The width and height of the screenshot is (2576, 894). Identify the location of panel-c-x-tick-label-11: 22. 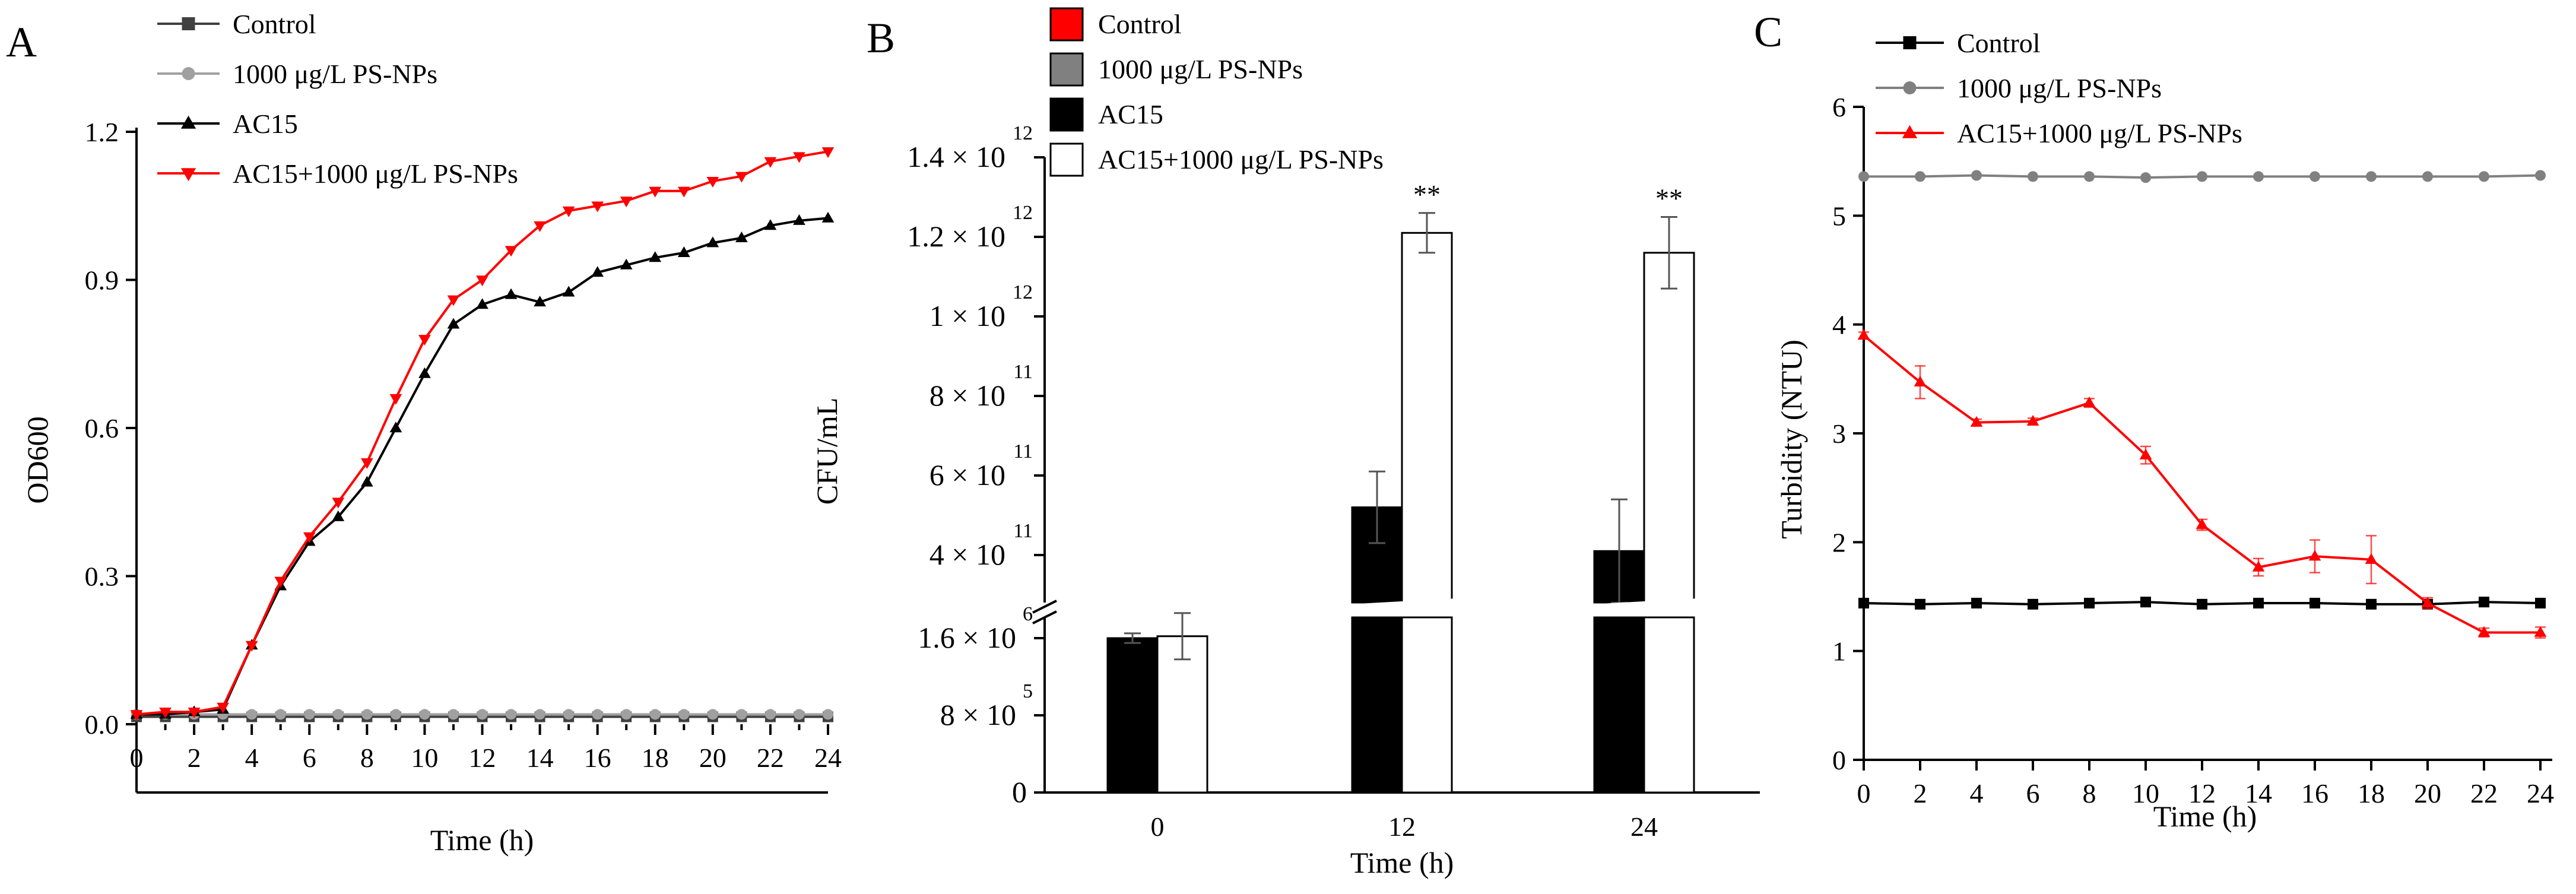
(2484, 793).